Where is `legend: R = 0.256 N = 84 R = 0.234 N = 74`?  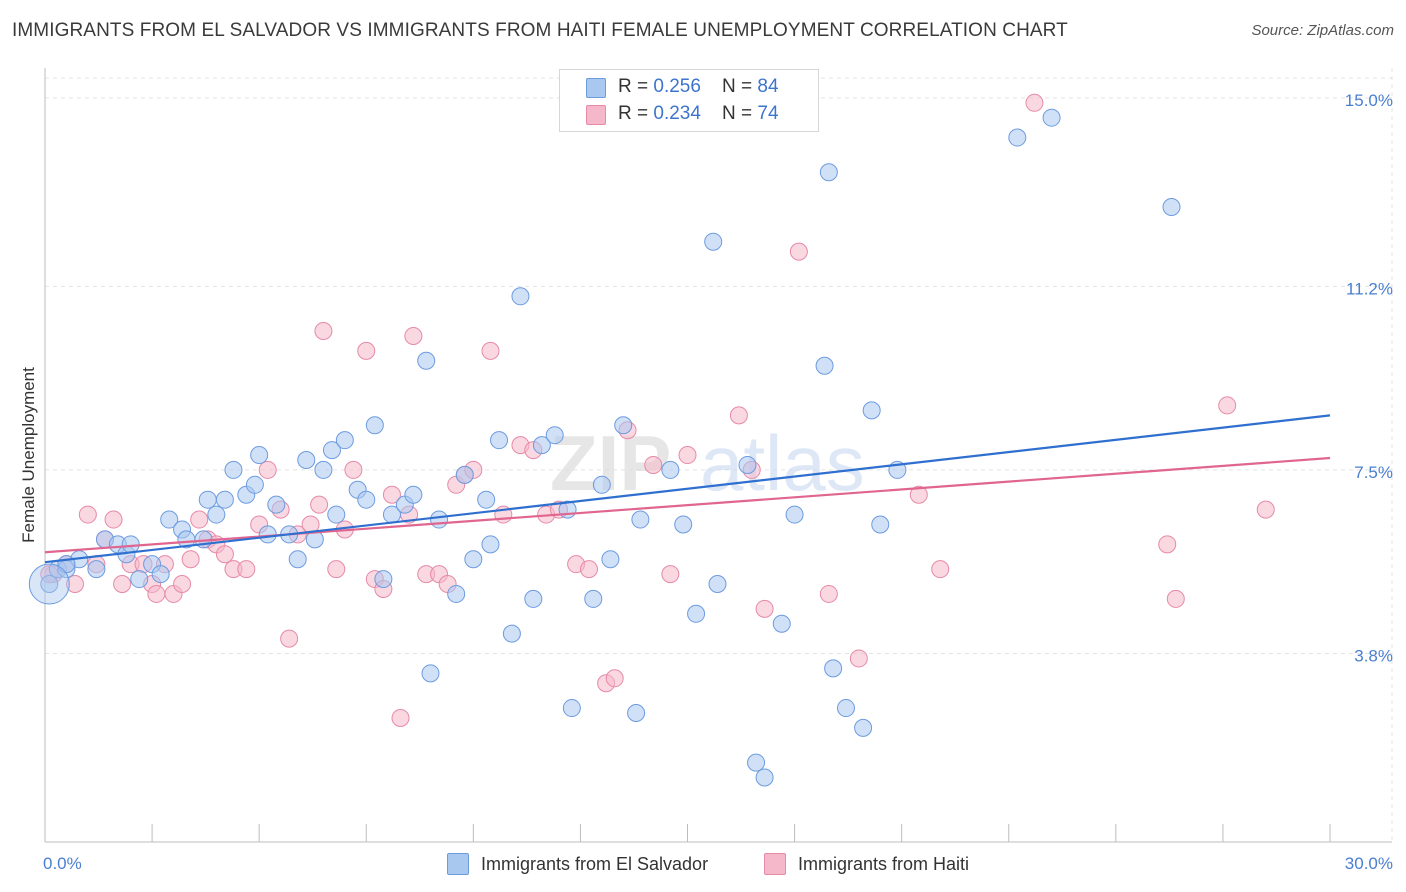
legend: R = 0.256 N = 84 R = 0.234 N = 74 is located at coordinates (689, 100).